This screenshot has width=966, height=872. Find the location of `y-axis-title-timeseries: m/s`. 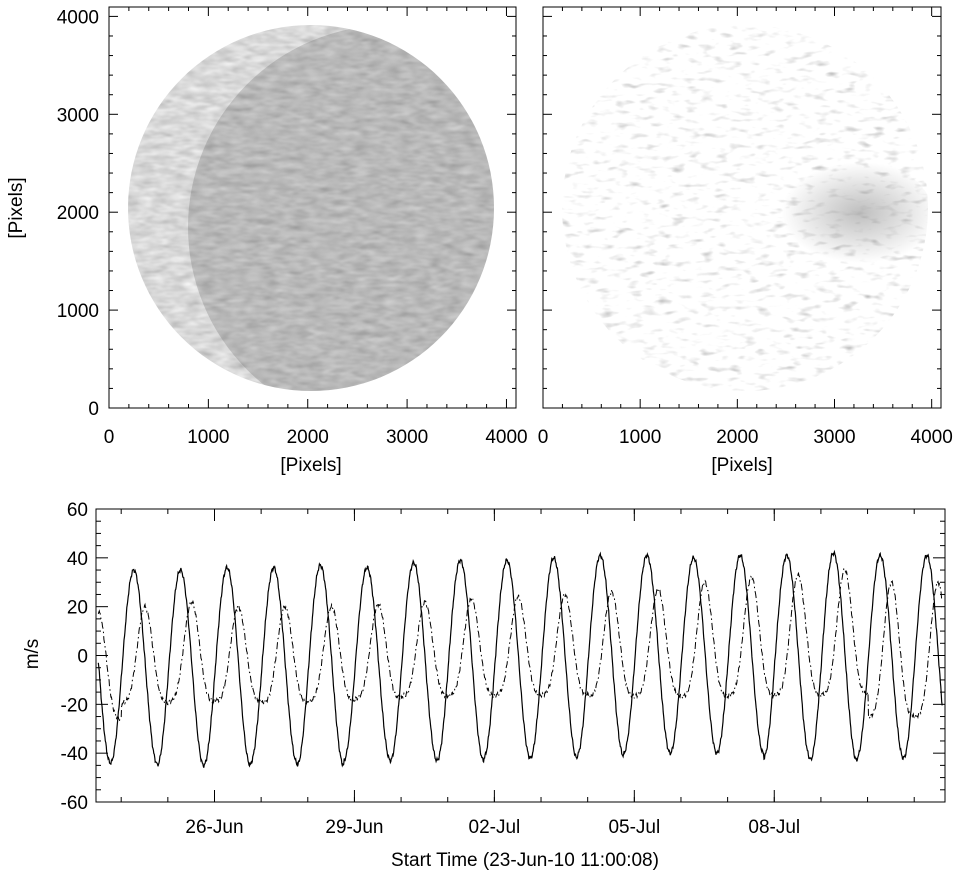

y-axis-title-timeseries: m/s is located at coordinates (32, 654).